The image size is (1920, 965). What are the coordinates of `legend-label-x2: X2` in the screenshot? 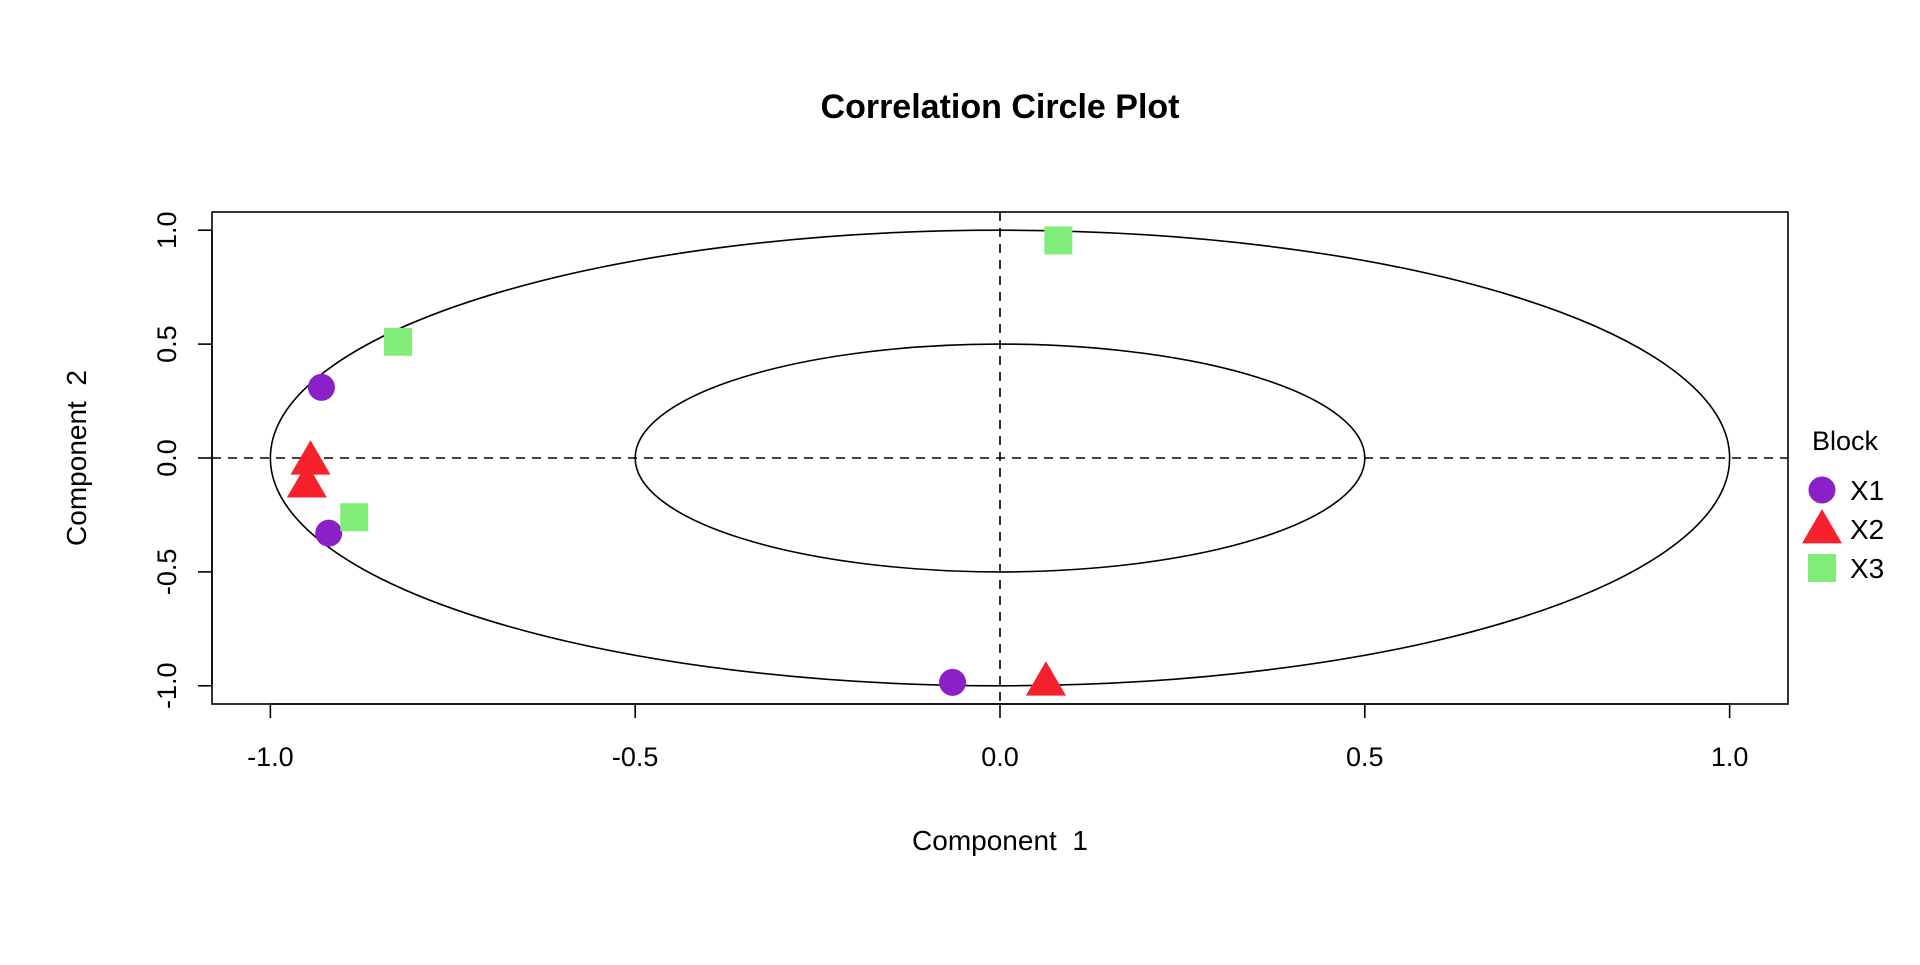 It's located at (1867, 529).